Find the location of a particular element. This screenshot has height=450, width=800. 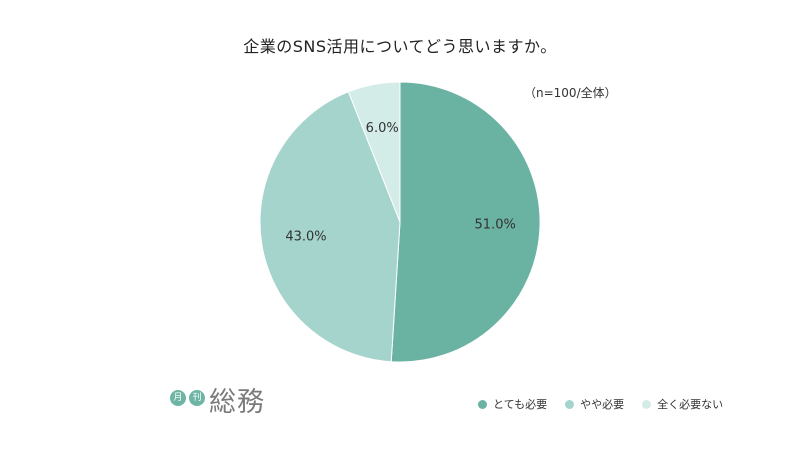

pie-slice-not-necessary is located at coordinates (374, 152).